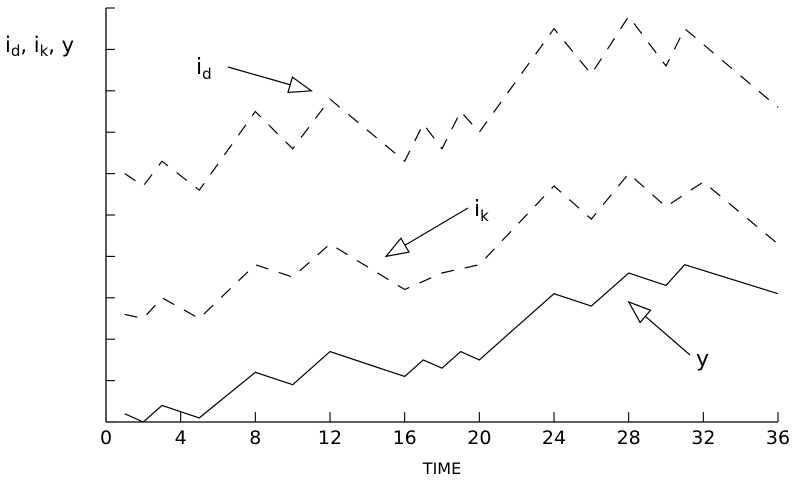 This screenshot has height=480, width=796. I want to click on annotation-label-y: y, so click(702, 359).